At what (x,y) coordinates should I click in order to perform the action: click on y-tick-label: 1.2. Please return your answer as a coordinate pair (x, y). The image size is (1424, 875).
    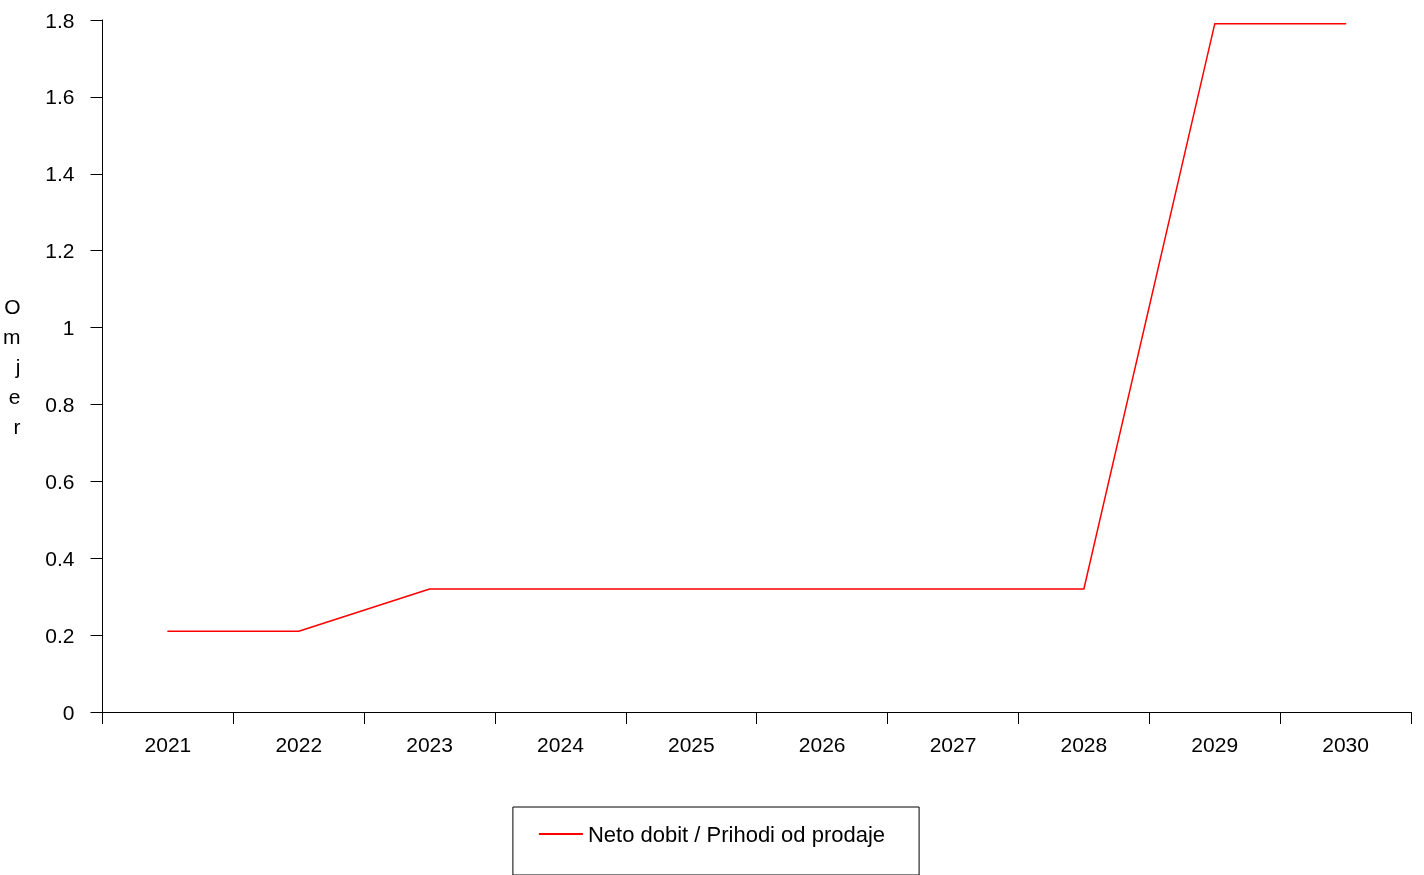
    Looking at the image, I should click on (60, 251).